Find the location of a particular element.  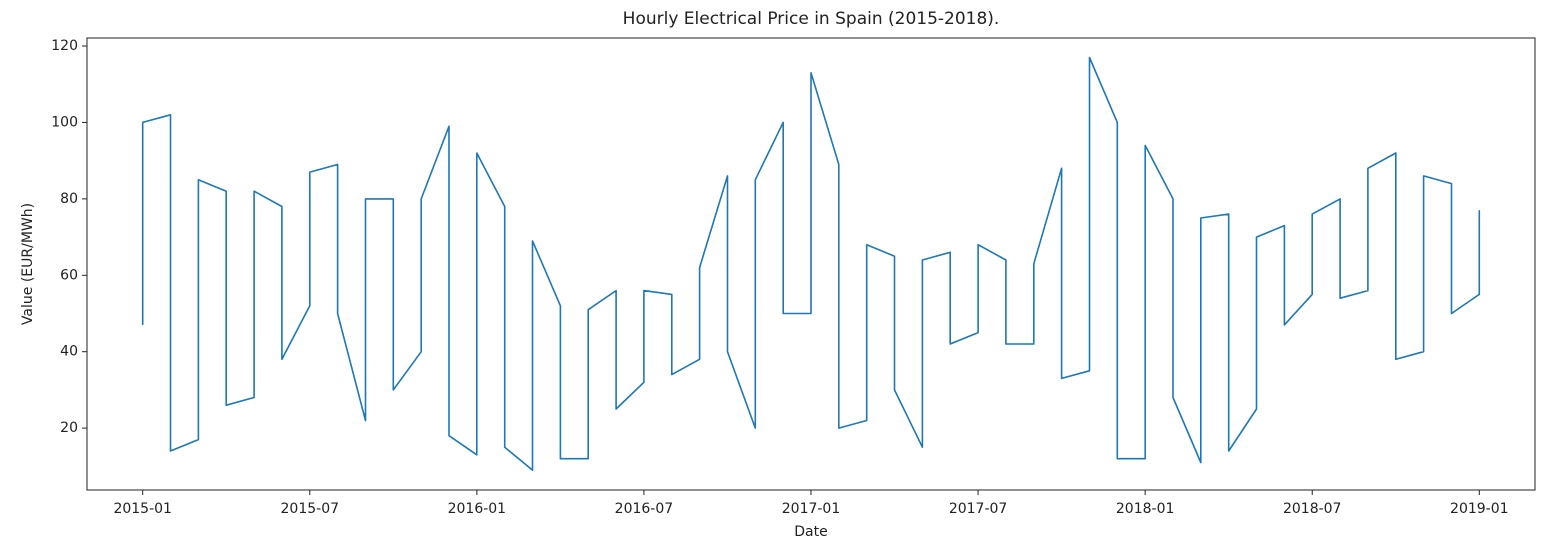

x-tick-label: 2018-07 is located at coordinates (1312, 509).